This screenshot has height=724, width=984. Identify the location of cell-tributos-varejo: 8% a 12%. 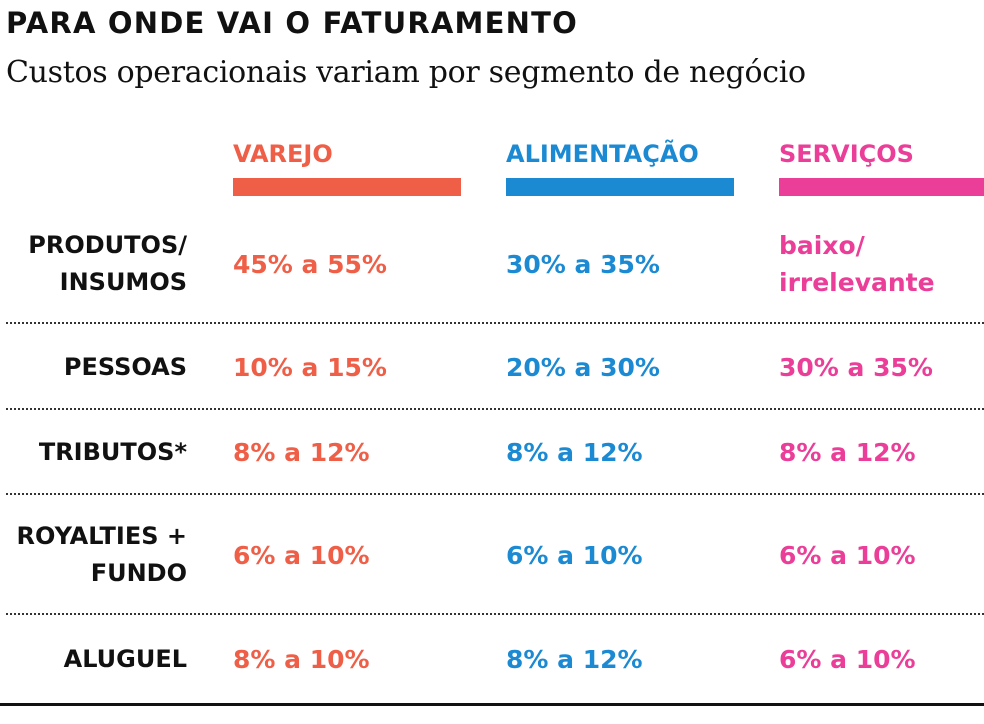
(301, 452).